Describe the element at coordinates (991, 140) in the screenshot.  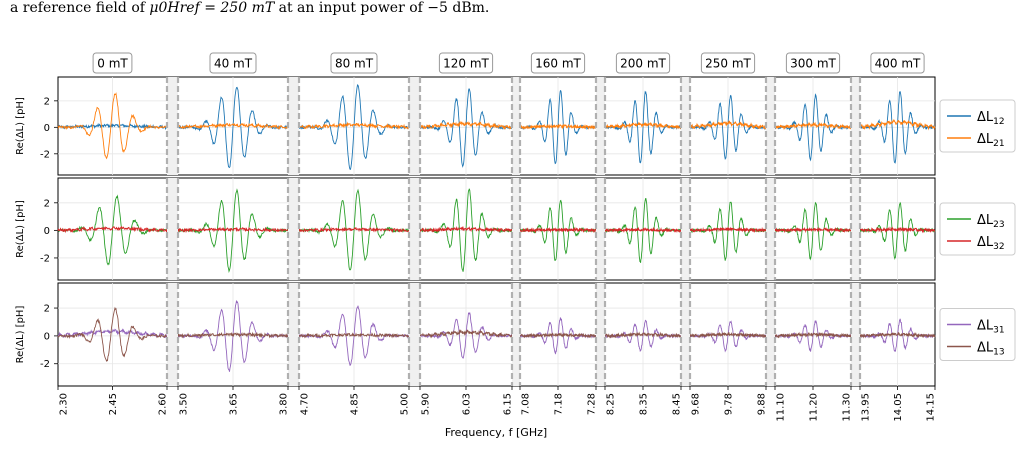
I see `legend-entry-21: ΔL21` at that location.